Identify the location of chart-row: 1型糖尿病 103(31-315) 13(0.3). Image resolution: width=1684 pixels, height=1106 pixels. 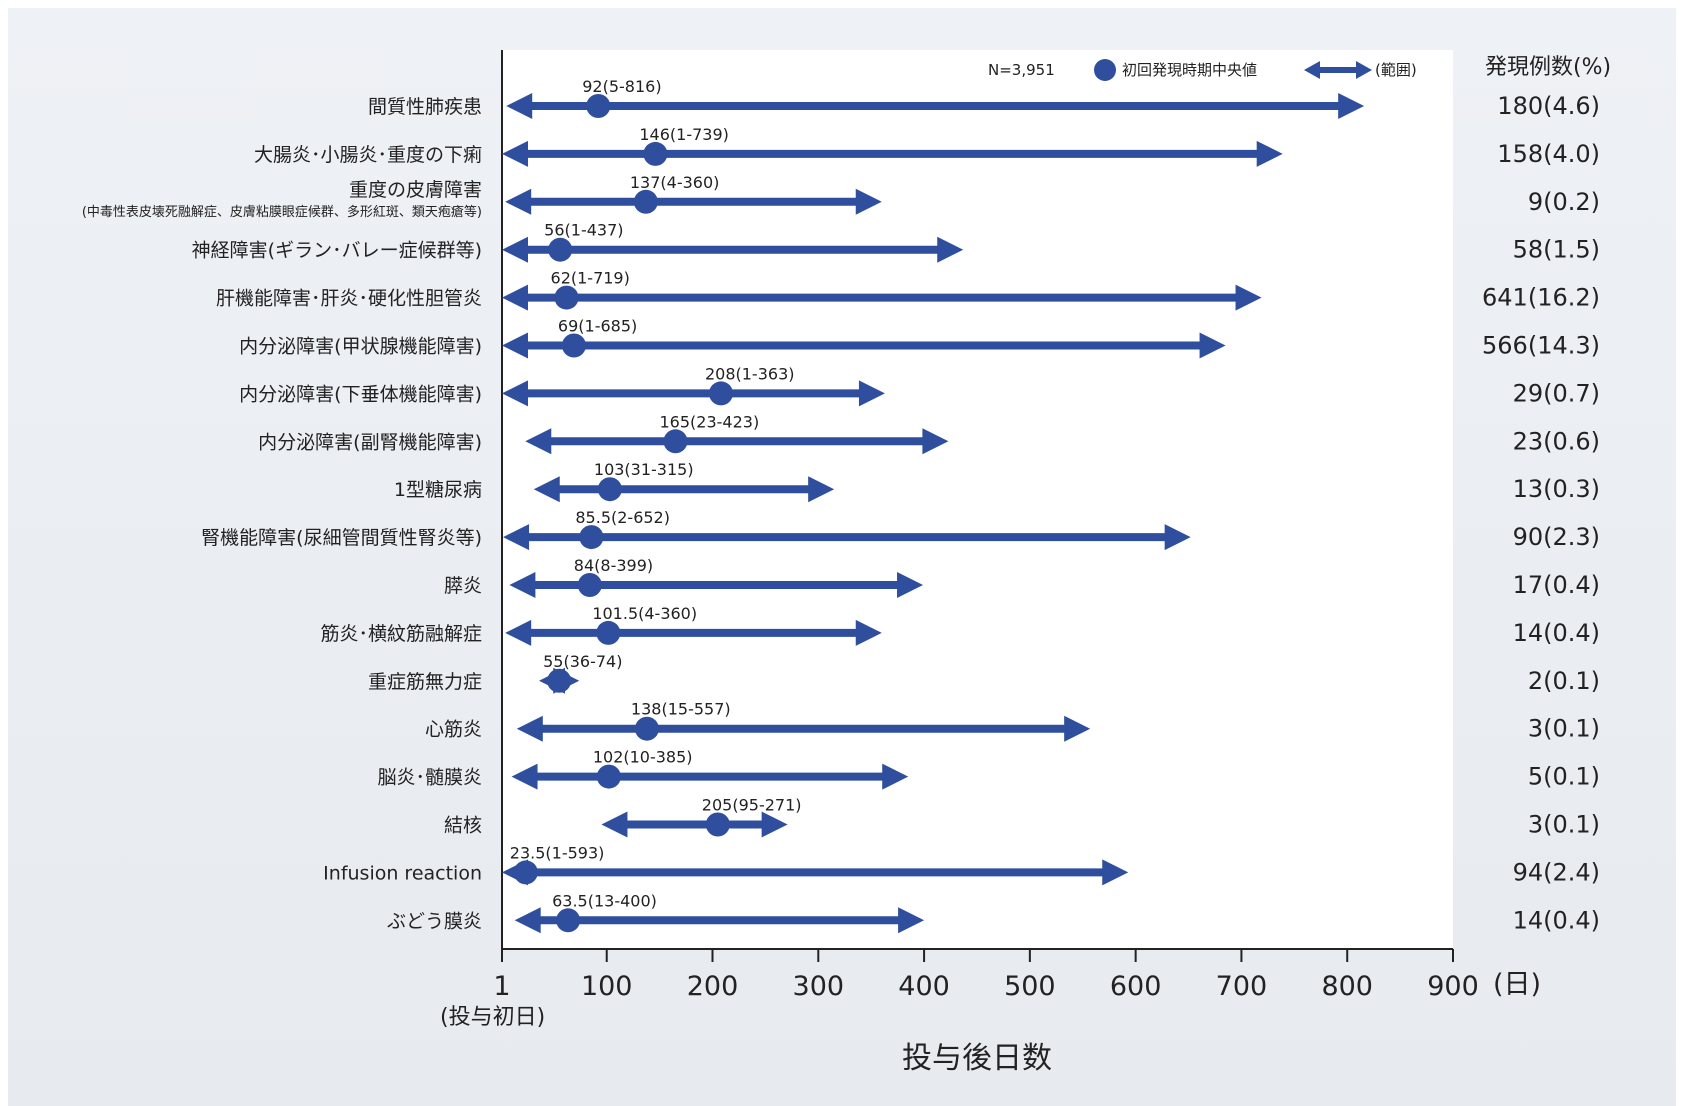
(997, 481).